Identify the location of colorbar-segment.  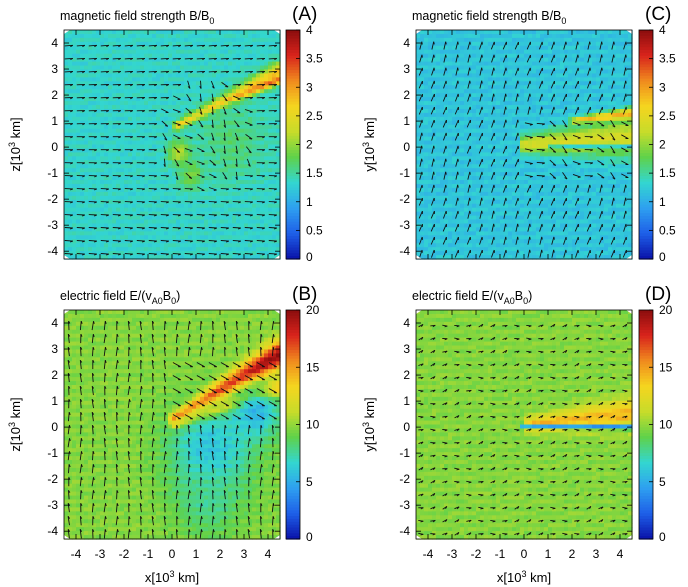
(293, 175).